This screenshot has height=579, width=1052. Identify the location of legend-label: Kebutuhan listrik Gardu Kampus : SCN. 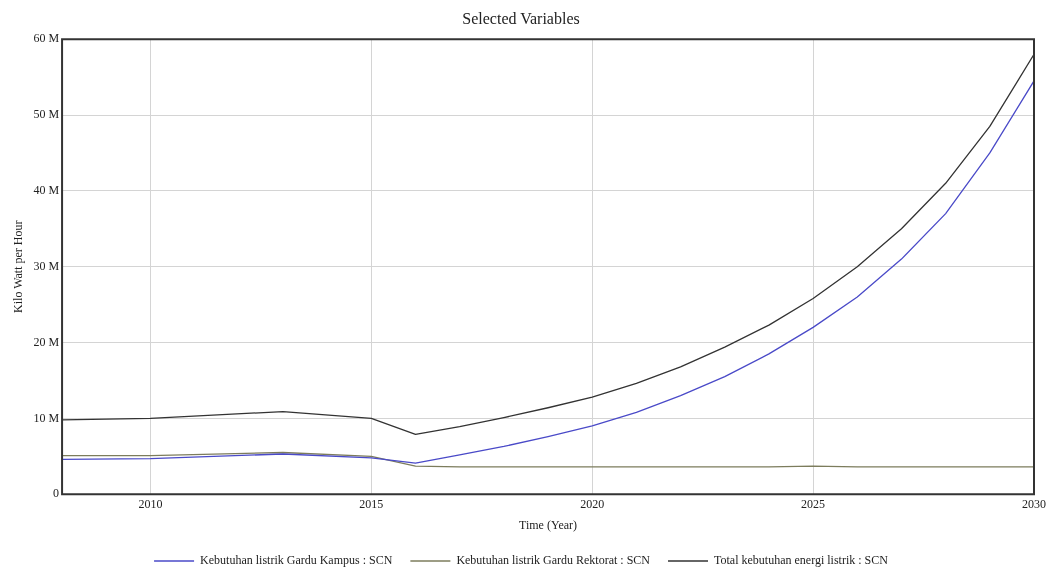
(296, 560).